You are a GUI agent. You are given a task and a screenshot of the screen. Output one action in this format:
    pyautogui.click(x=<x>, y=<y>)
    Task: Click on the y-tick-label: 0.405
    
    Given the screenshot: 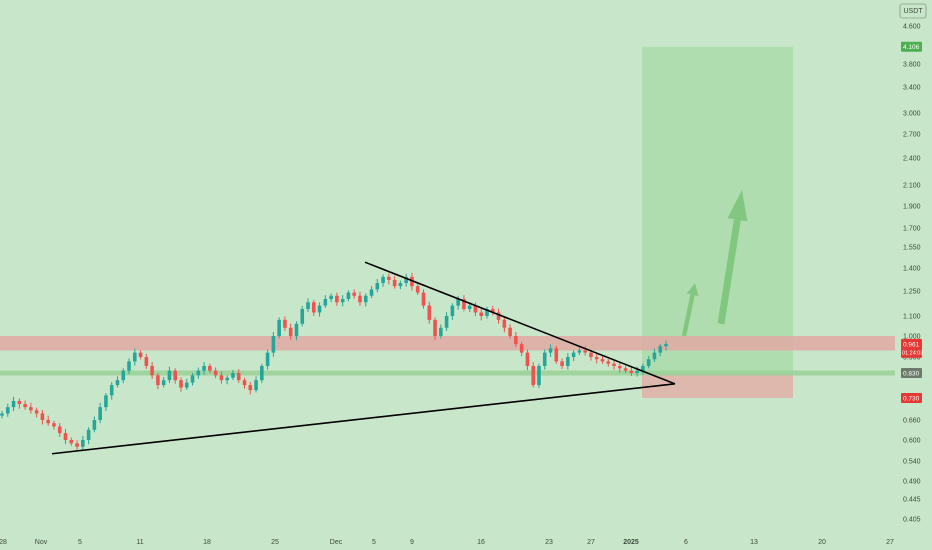 What is the action you would take?
    pyautogui.click(x=912, y=520)
    